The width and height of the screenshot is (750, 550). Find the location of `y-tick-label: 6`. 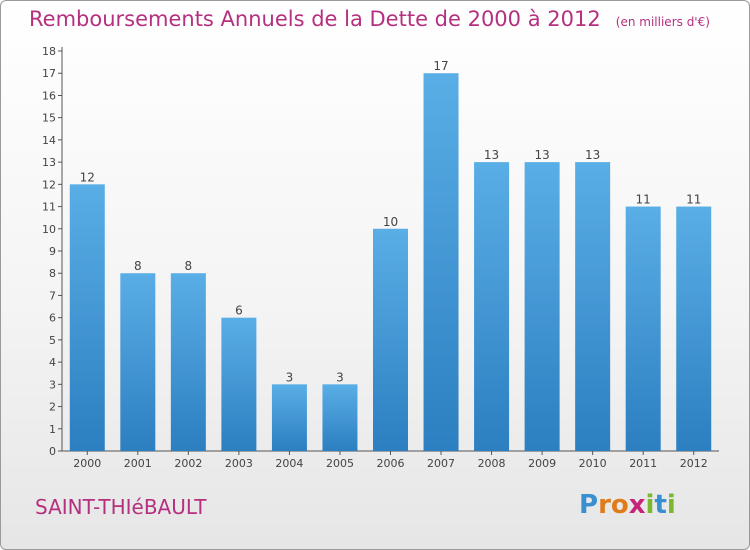

y-tick-label: 6 is located at coordinates (52, 318).